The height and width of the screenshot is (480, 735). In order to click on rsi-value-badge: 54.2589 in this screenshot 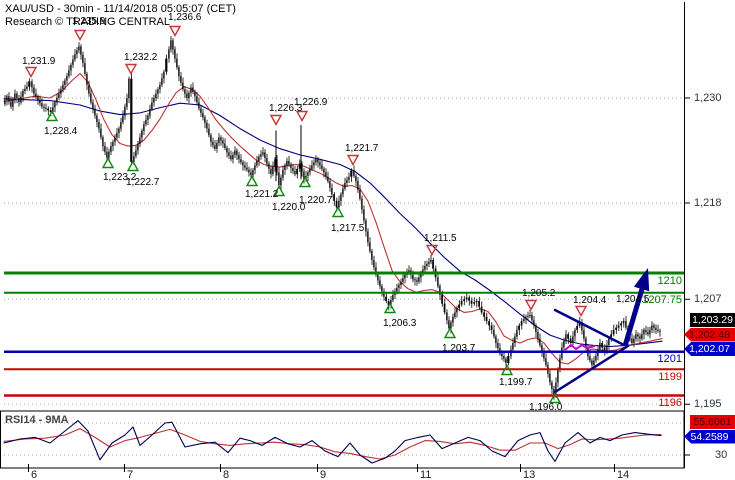, I will do `click(709, 436)`.